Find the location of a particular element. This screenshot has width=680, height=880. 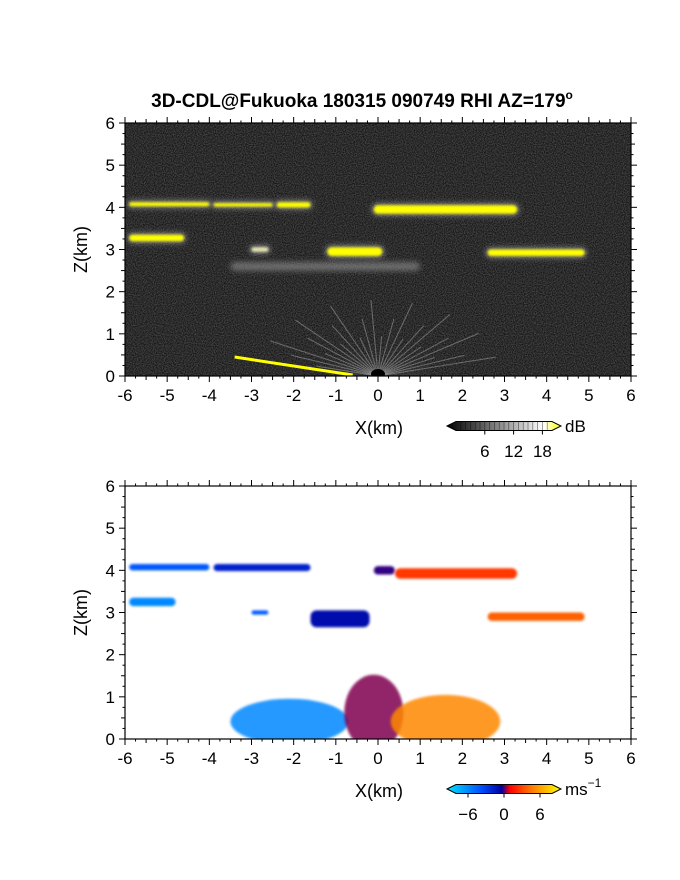

colorbar: 6 12 18 dB is located at coordinates (515, 439).